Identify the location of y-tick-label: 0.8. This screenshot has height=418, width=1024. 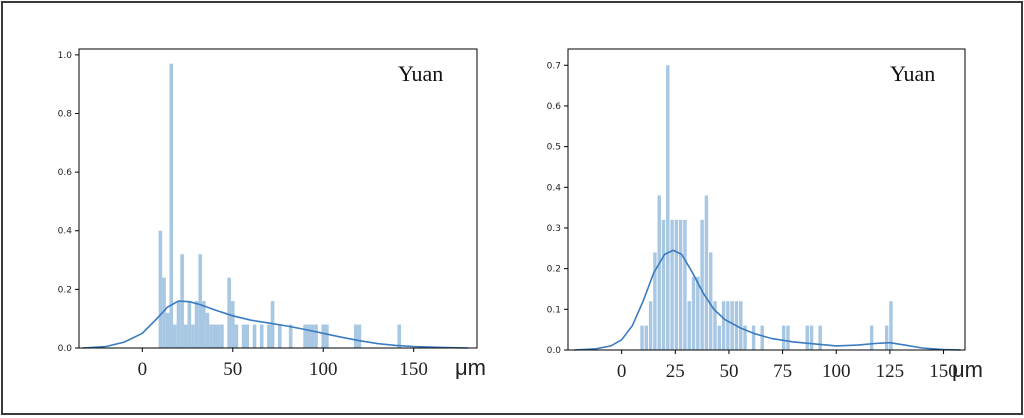
(65, 114).